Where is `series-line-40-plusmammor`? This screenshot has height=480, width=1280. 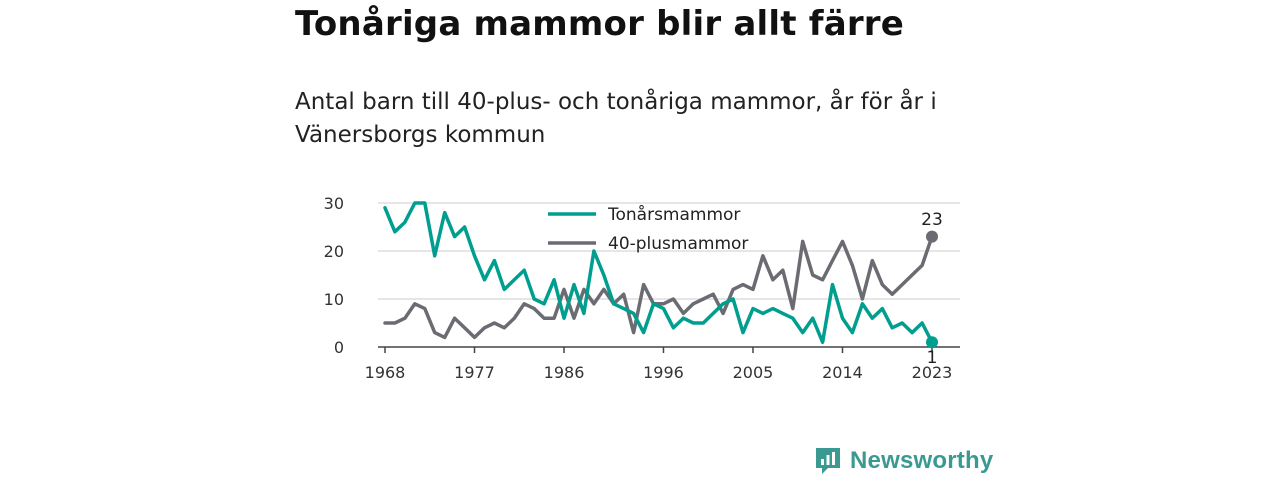
series-line-40-plusmammor is located at coordinates (658, 287).